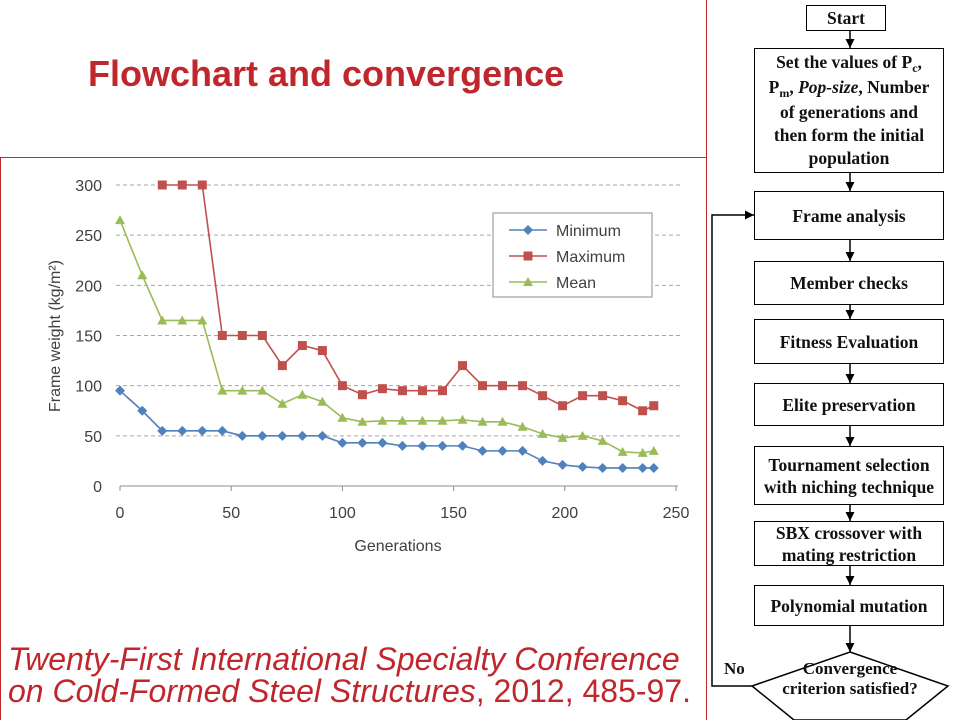  I want to click on legend-label: Minimum, so click(588, 231).